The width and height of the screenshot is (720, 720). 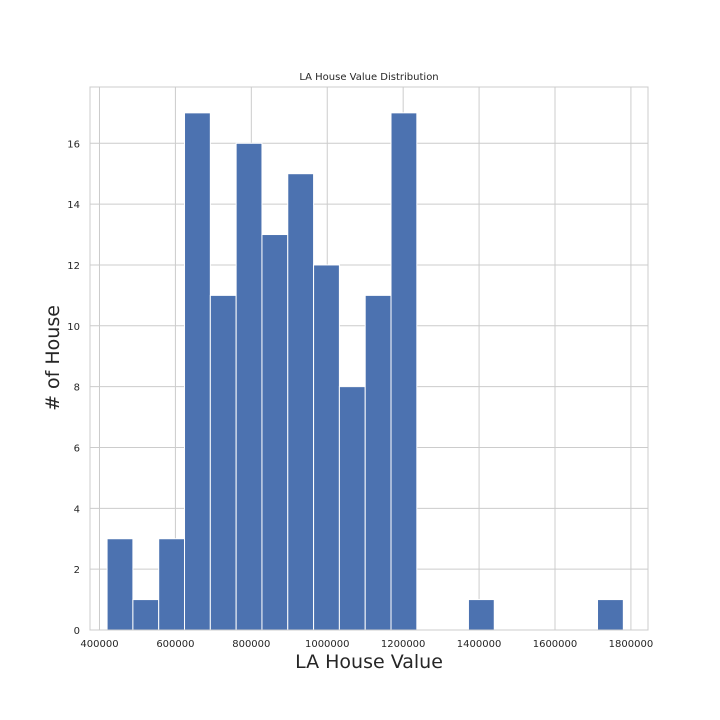 What do you see at coordinates (77, 631) in the screenshot?
I see `y-tick-label: 0` at bounding box center [77, 631].